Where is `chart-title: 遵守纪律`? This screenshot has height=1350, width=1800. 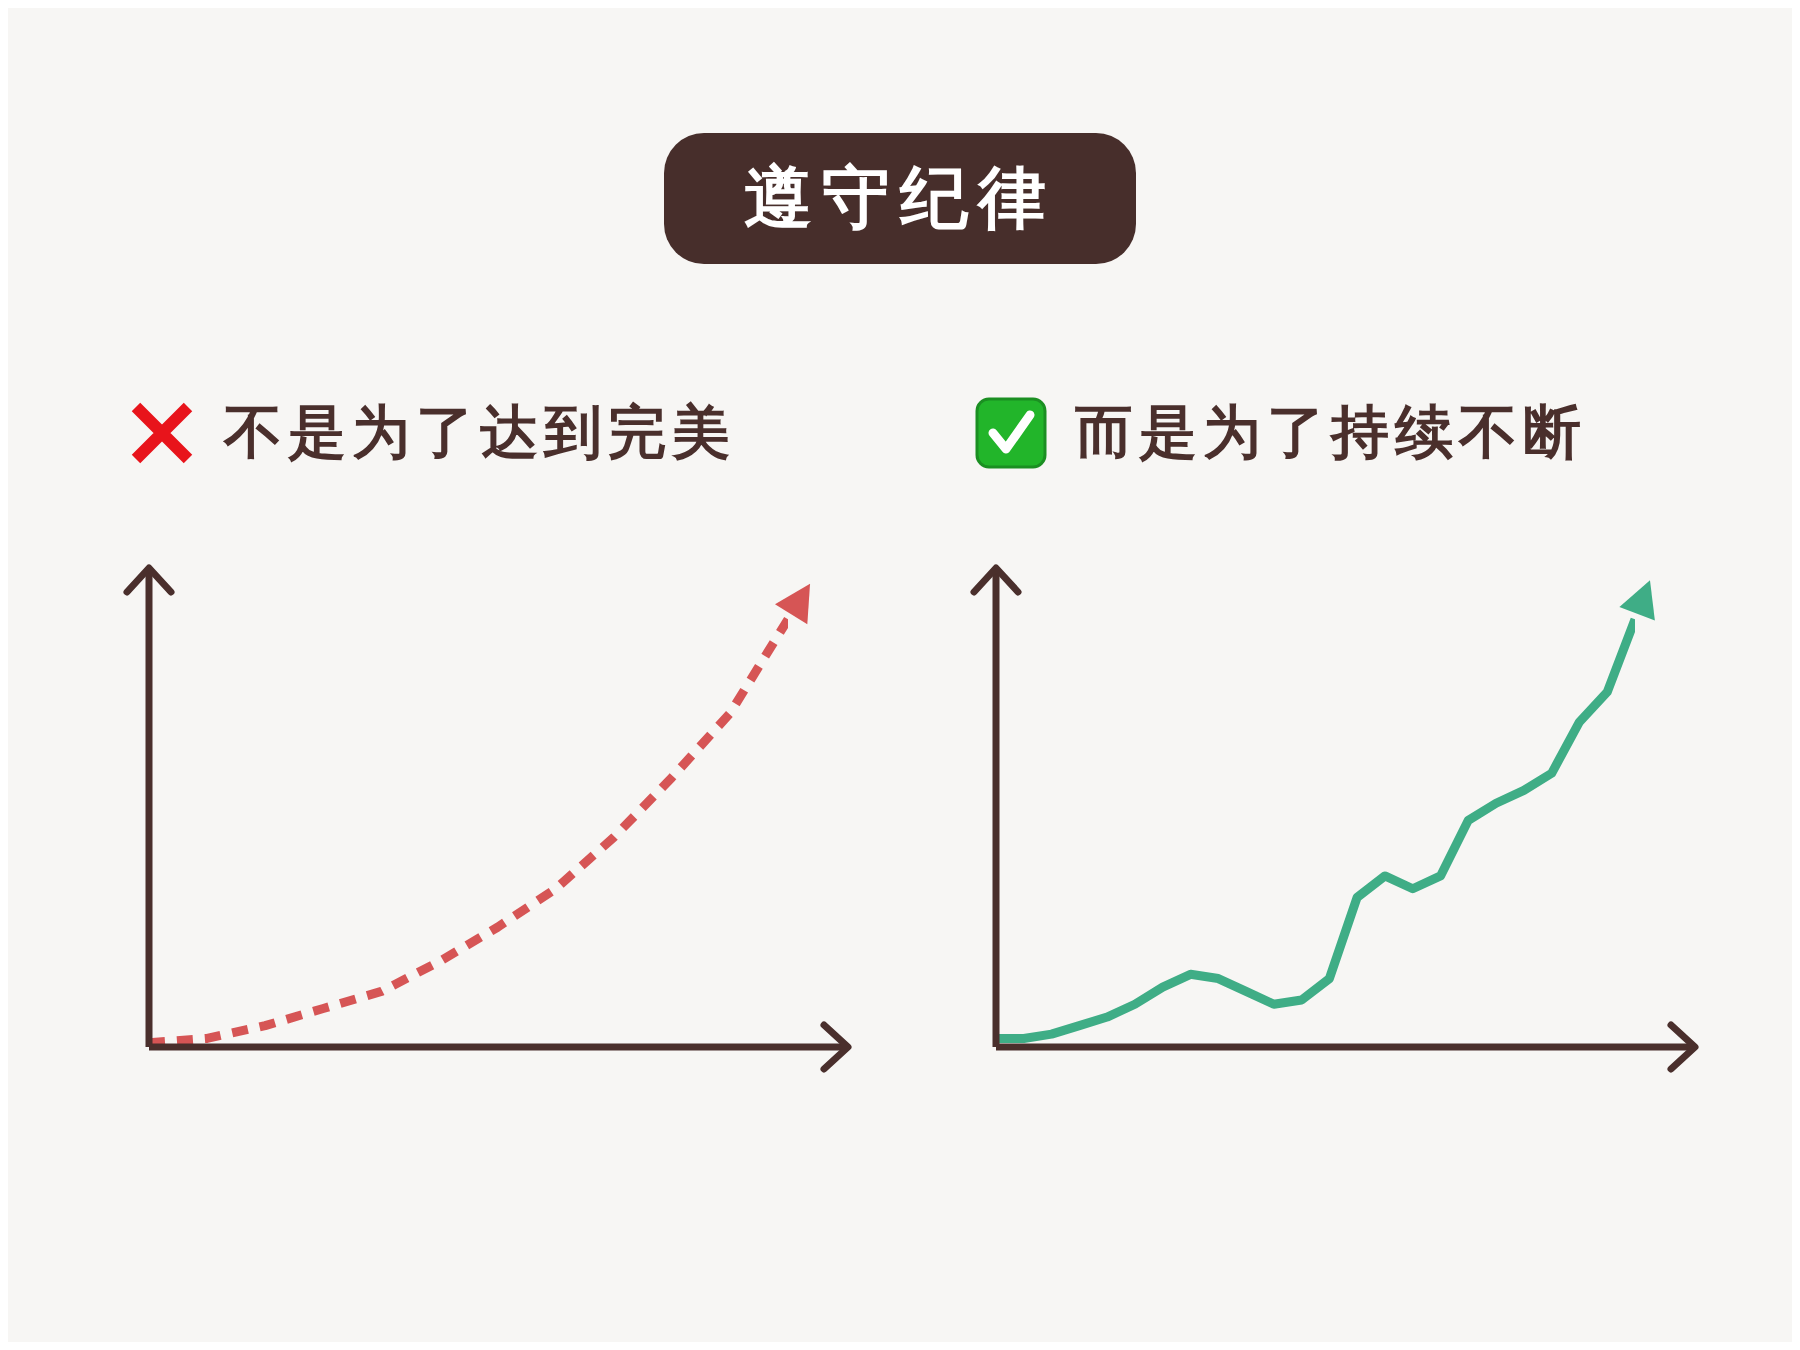
chart-title: 遵守纪律 is located at coordinates (900, 198).